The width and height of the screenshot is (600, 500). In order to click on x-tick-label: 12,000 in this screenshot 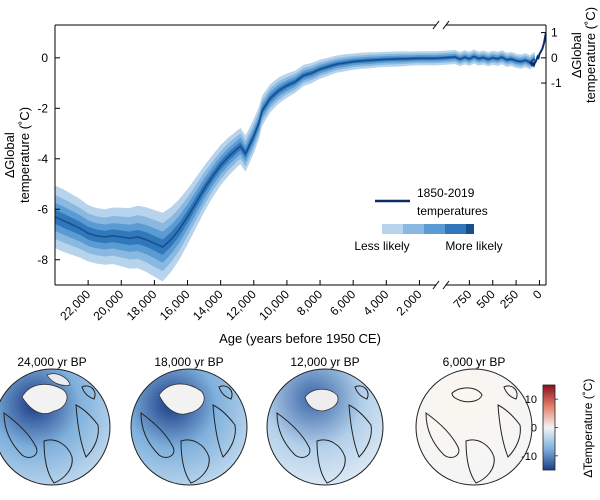, I will do `click(241, 305)`.